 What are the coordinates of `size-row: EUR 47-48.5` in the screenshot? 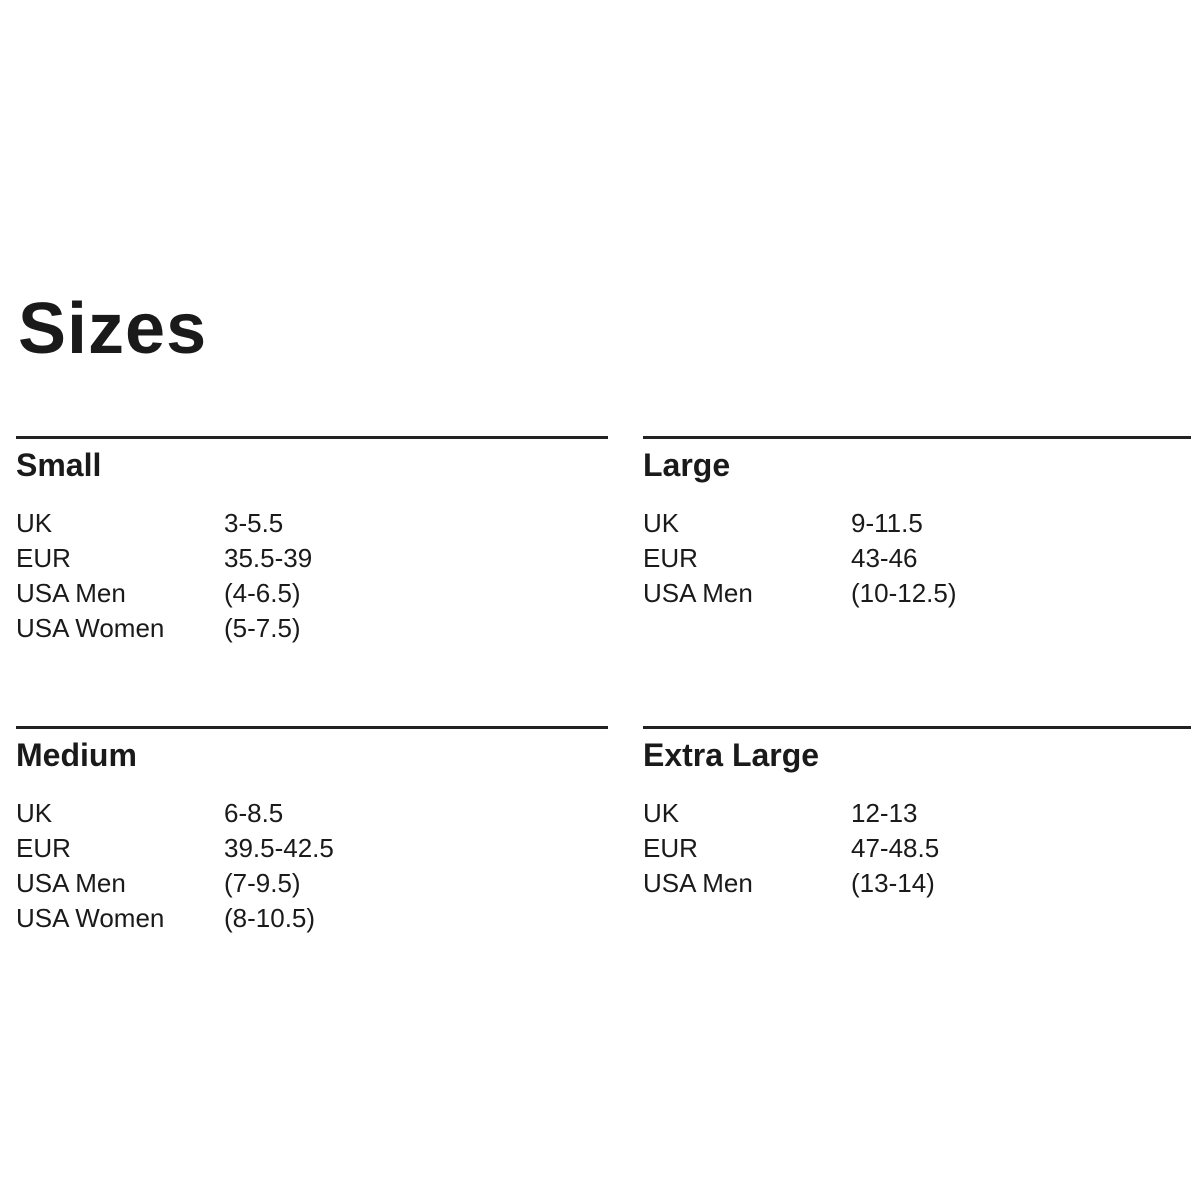 It's located at (917, 848).